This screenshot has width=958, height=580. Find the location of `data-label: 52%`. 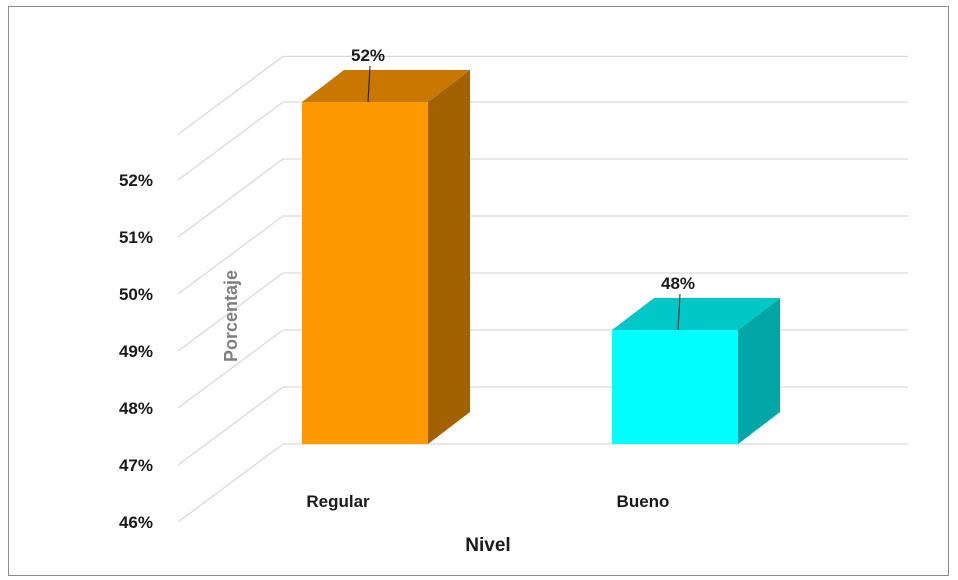

data-label: 52% is located at coordinates (368, 55).